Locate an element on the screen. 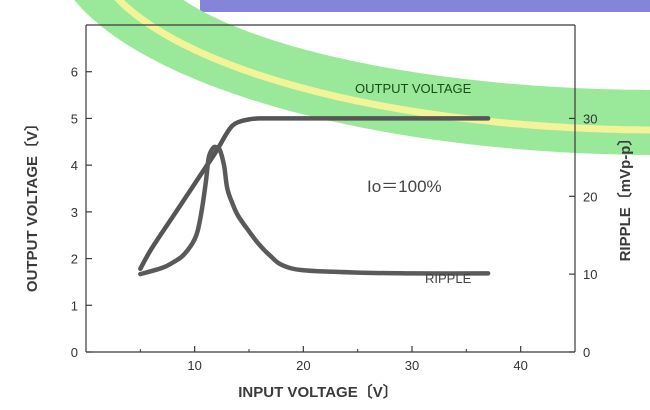 The width and height of the screenshot is (650, 410). y-tick-label-left: 1 is located at coordinates (74, 305).